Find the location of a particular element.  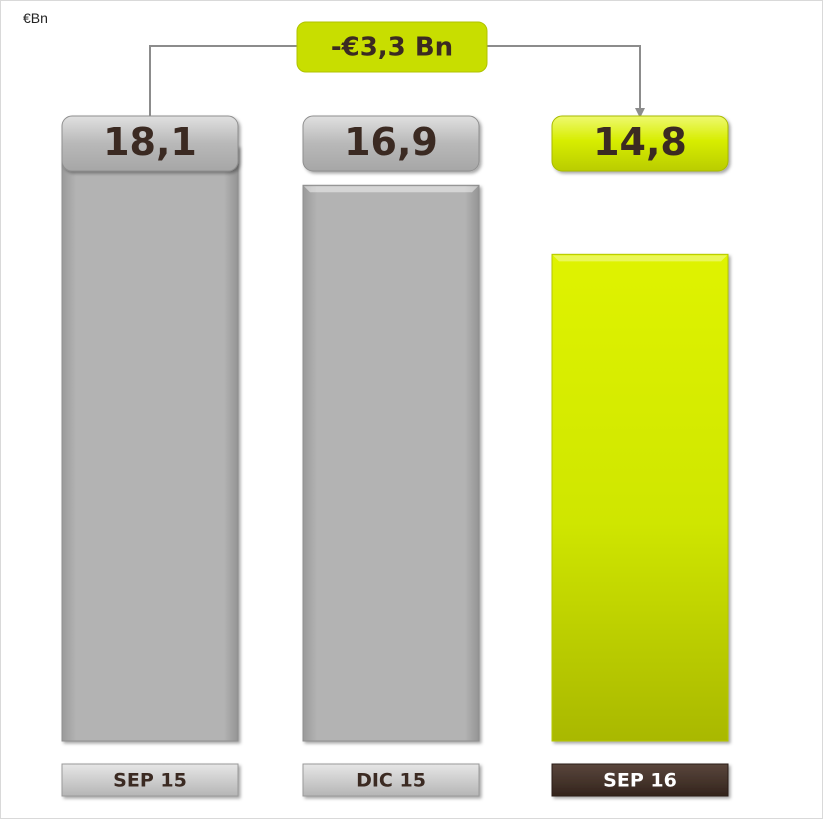

category-label: SEP 15 is located at coordinates (150, 781).